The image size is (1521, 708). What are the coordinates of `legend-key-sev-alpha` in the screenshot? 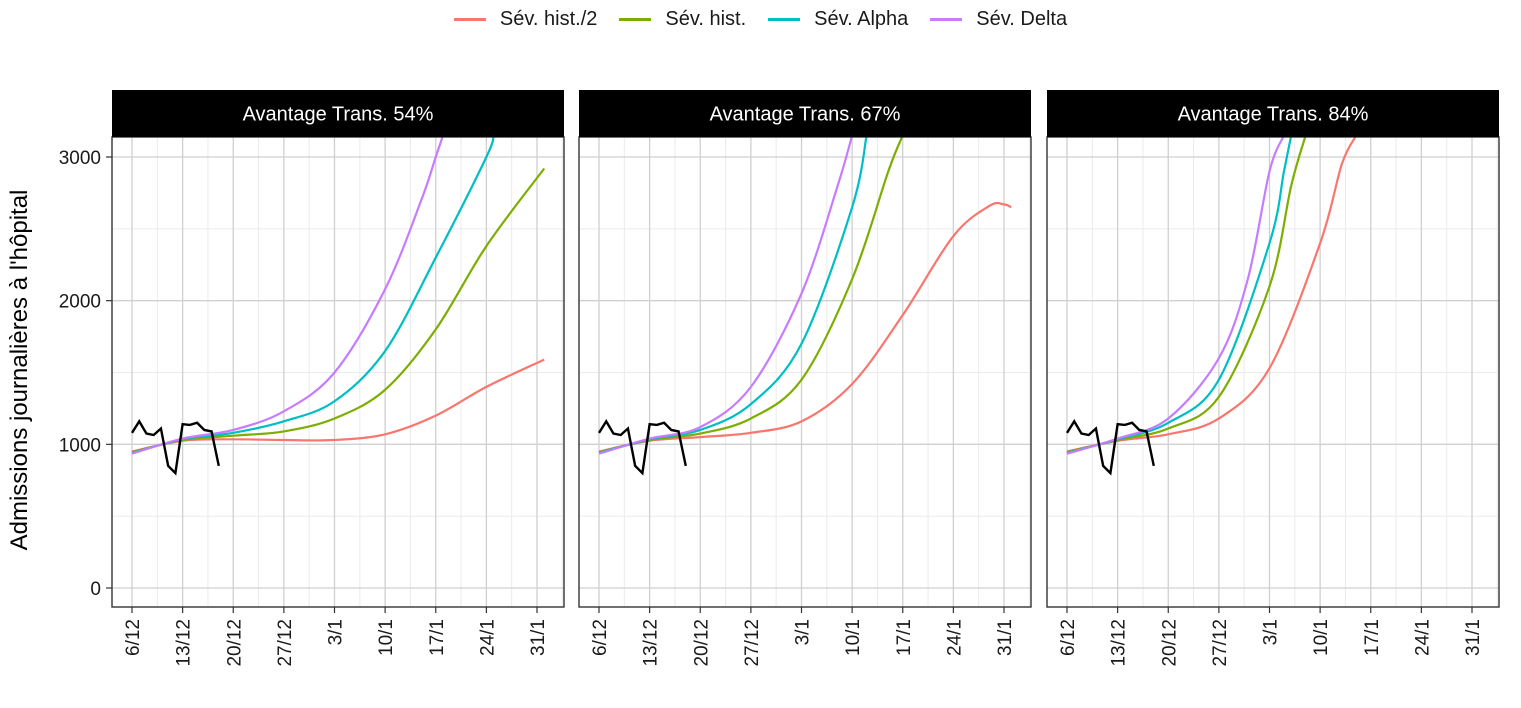 It's located at (784, 19).